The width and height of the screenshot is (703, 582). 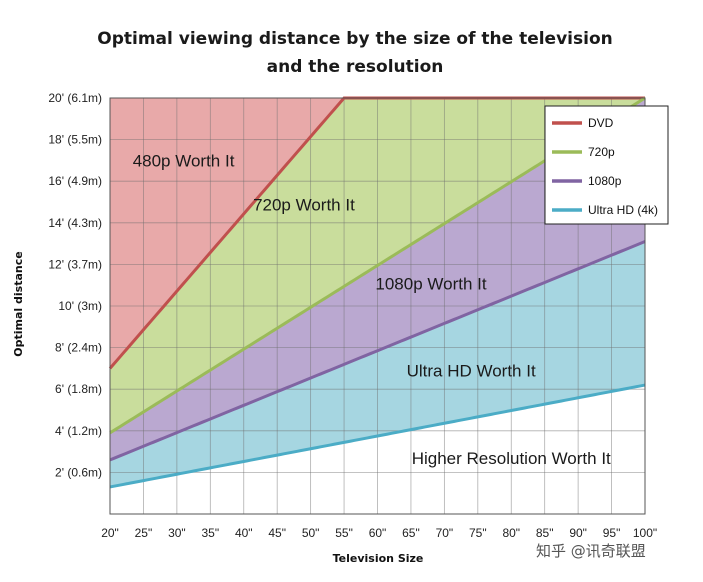 What do you see at coordinates (601, 123) in the screenshot?
I see `legend-label: DVD` at bounding box center [601, 123].